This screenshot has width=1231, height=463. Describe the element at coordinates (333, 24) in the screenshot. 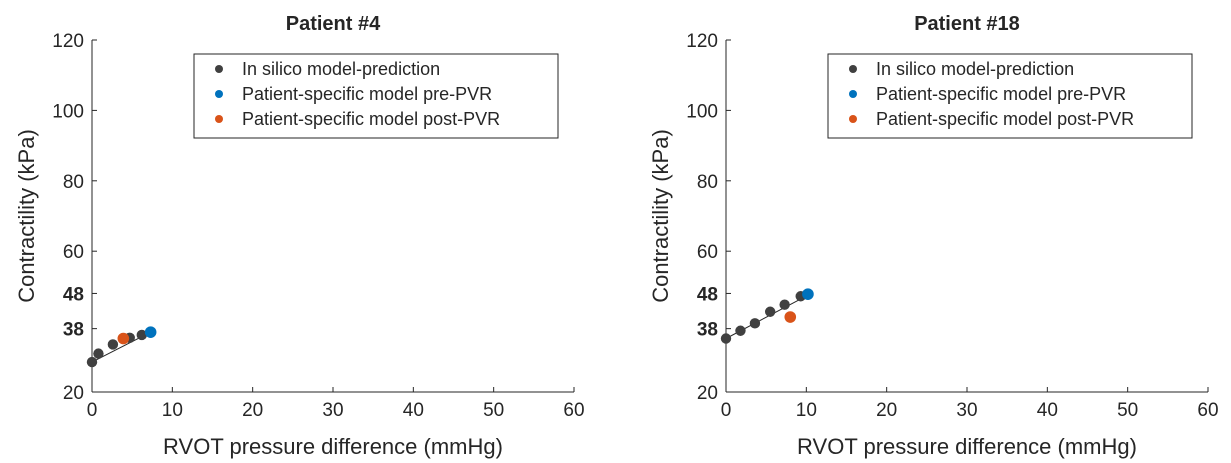

I see `chart-title: Patient #4` at that location.